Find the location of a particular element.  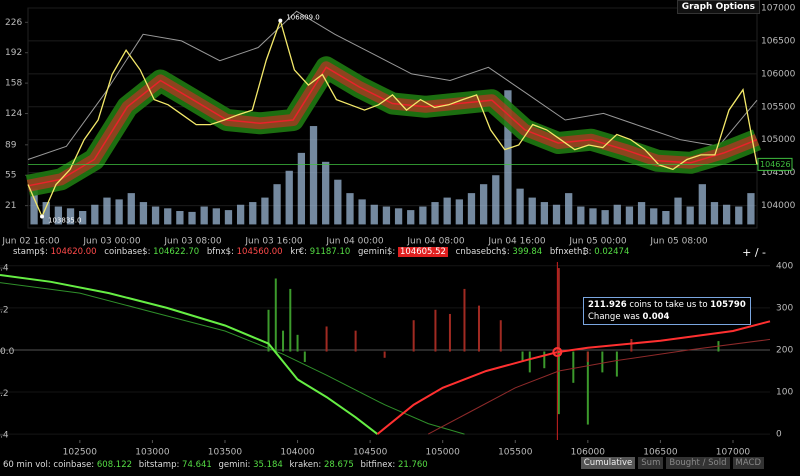

y-tick-label: 0.0 is located at coordinates (7, 352).